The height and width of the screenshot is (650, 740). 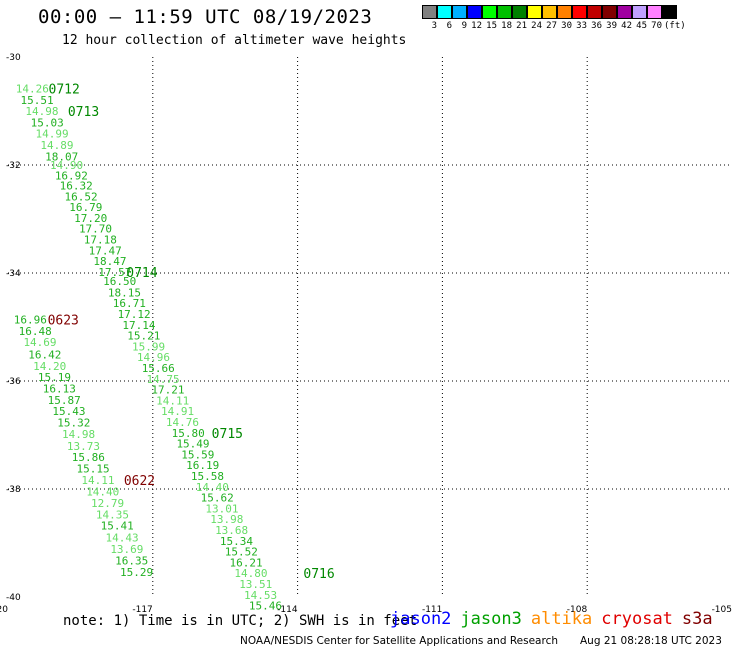 I want to click on swh-value-label: 16.13, so click(x=59, y=389).